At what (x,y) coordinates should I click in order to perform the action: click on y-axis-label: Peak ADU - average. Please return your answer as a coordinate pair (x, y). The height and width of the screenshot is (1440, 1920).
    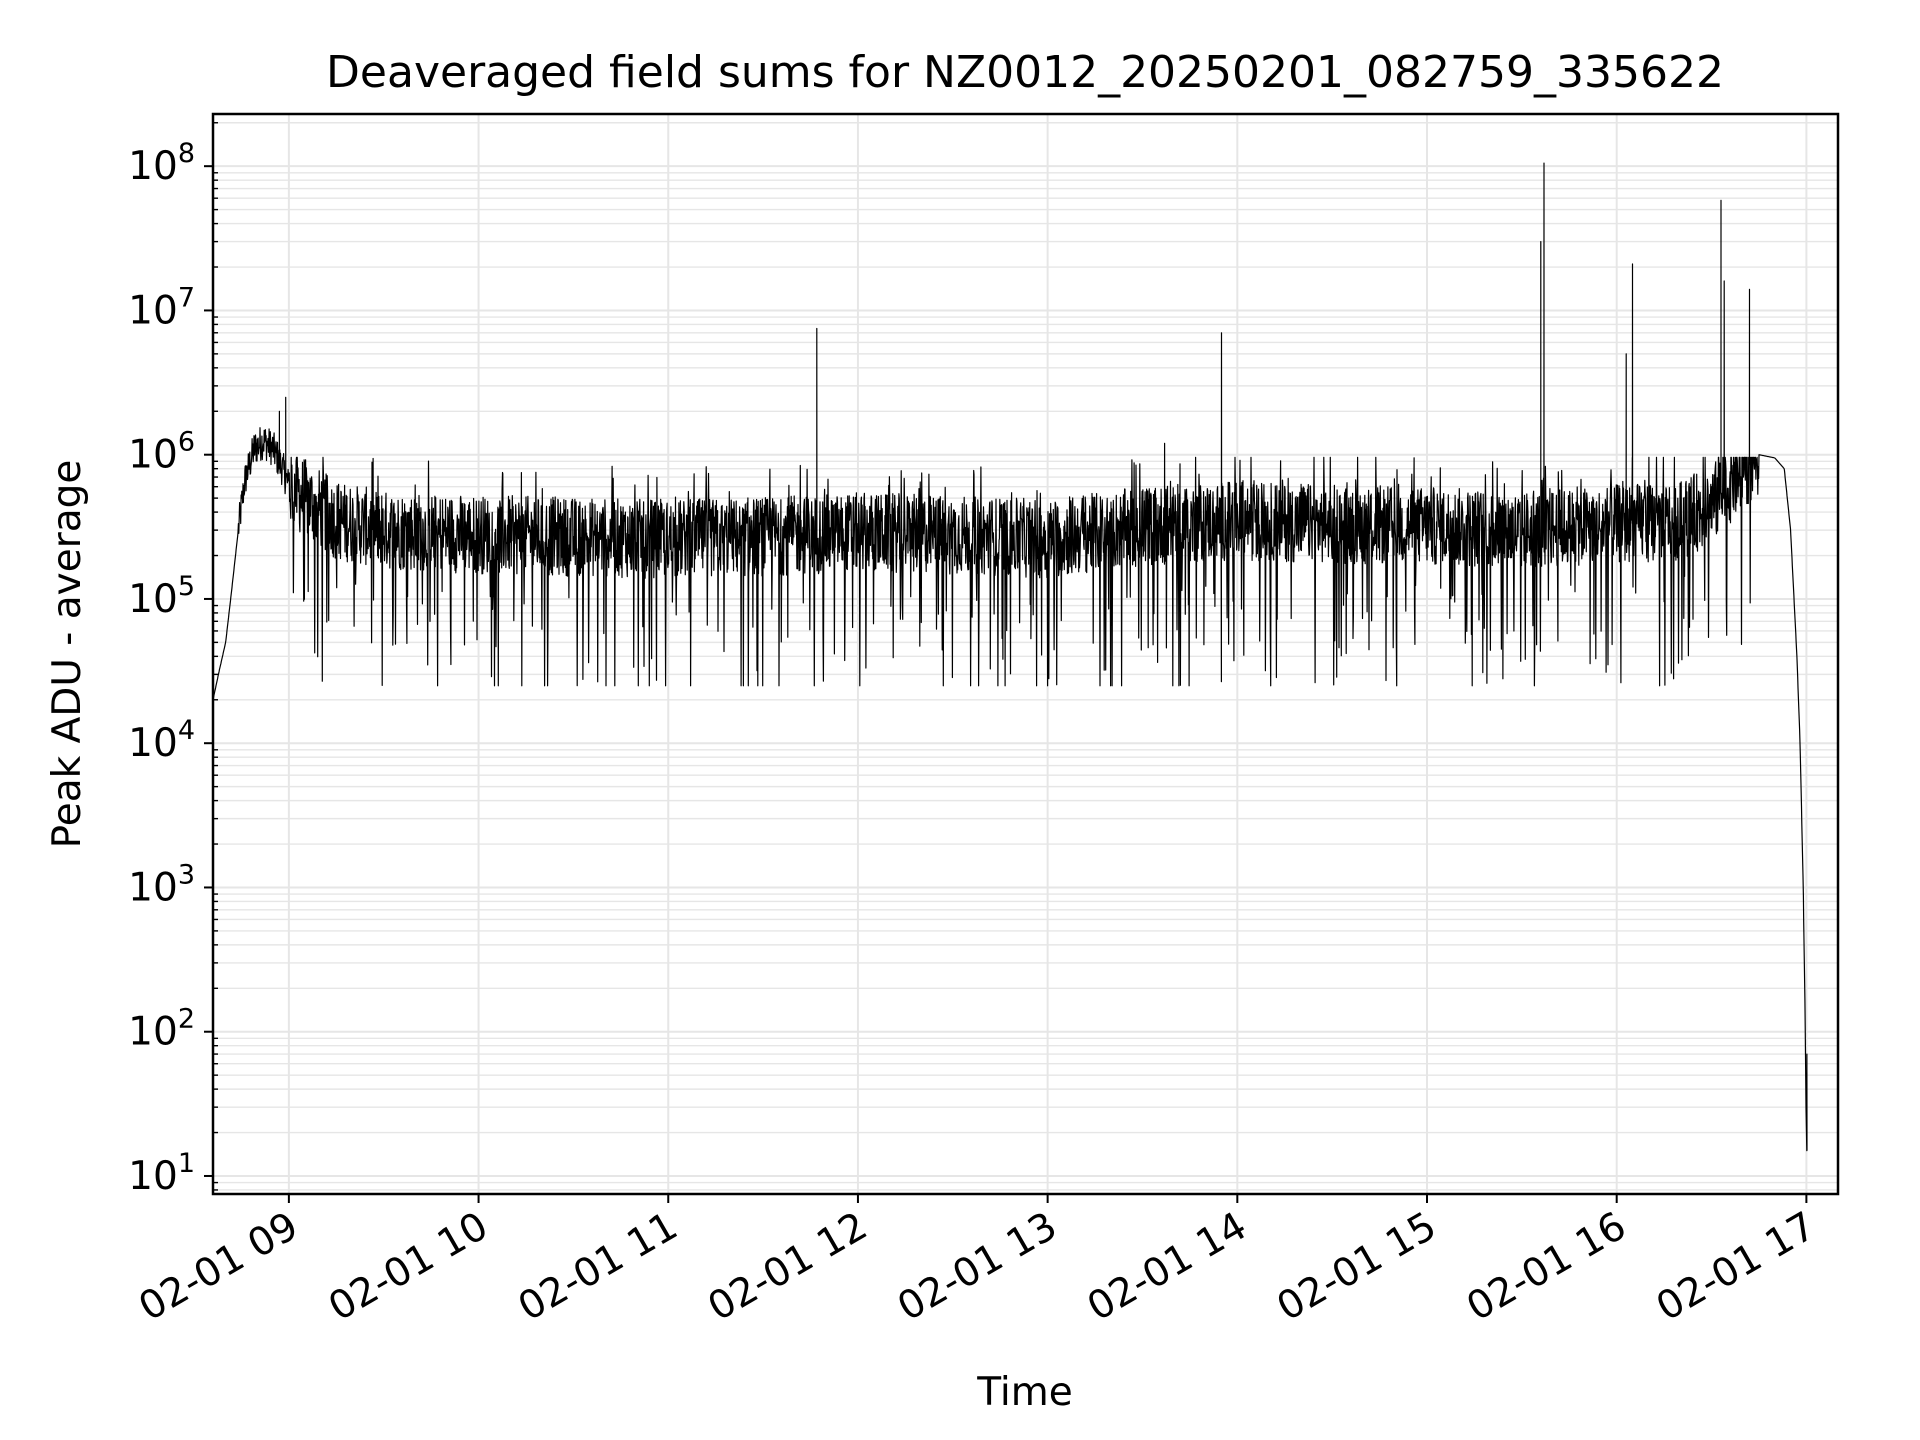
    Looking at the image, I should click on (67, 654).